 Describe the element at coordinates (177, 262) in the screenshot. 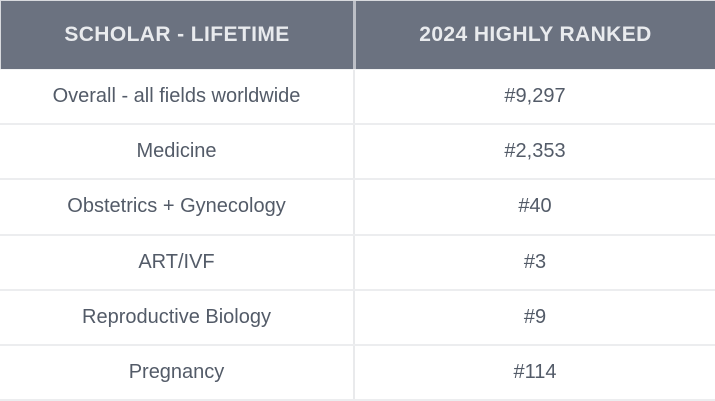

I see `field-label: ART/IVF` at that location.